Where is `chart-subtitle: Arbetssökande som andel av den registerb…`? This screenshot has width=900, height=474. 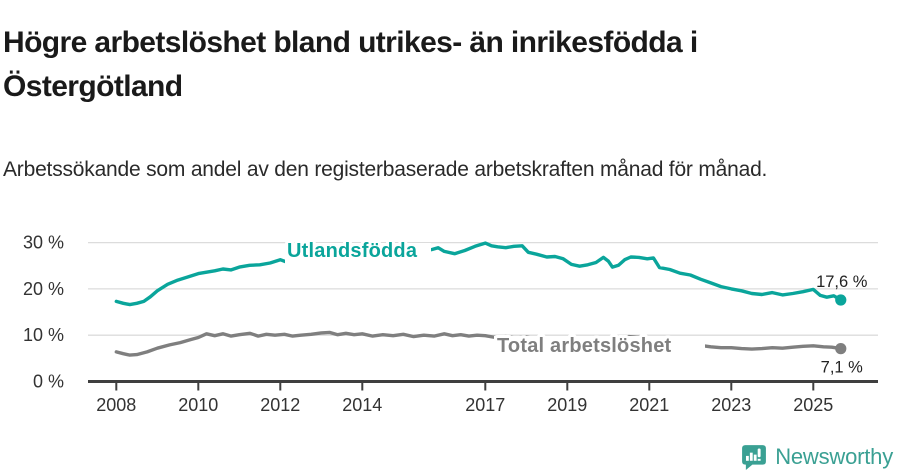
chart-subtitle: Arbetssökande som andel av den registerb… is located at coordinates (385, 169).